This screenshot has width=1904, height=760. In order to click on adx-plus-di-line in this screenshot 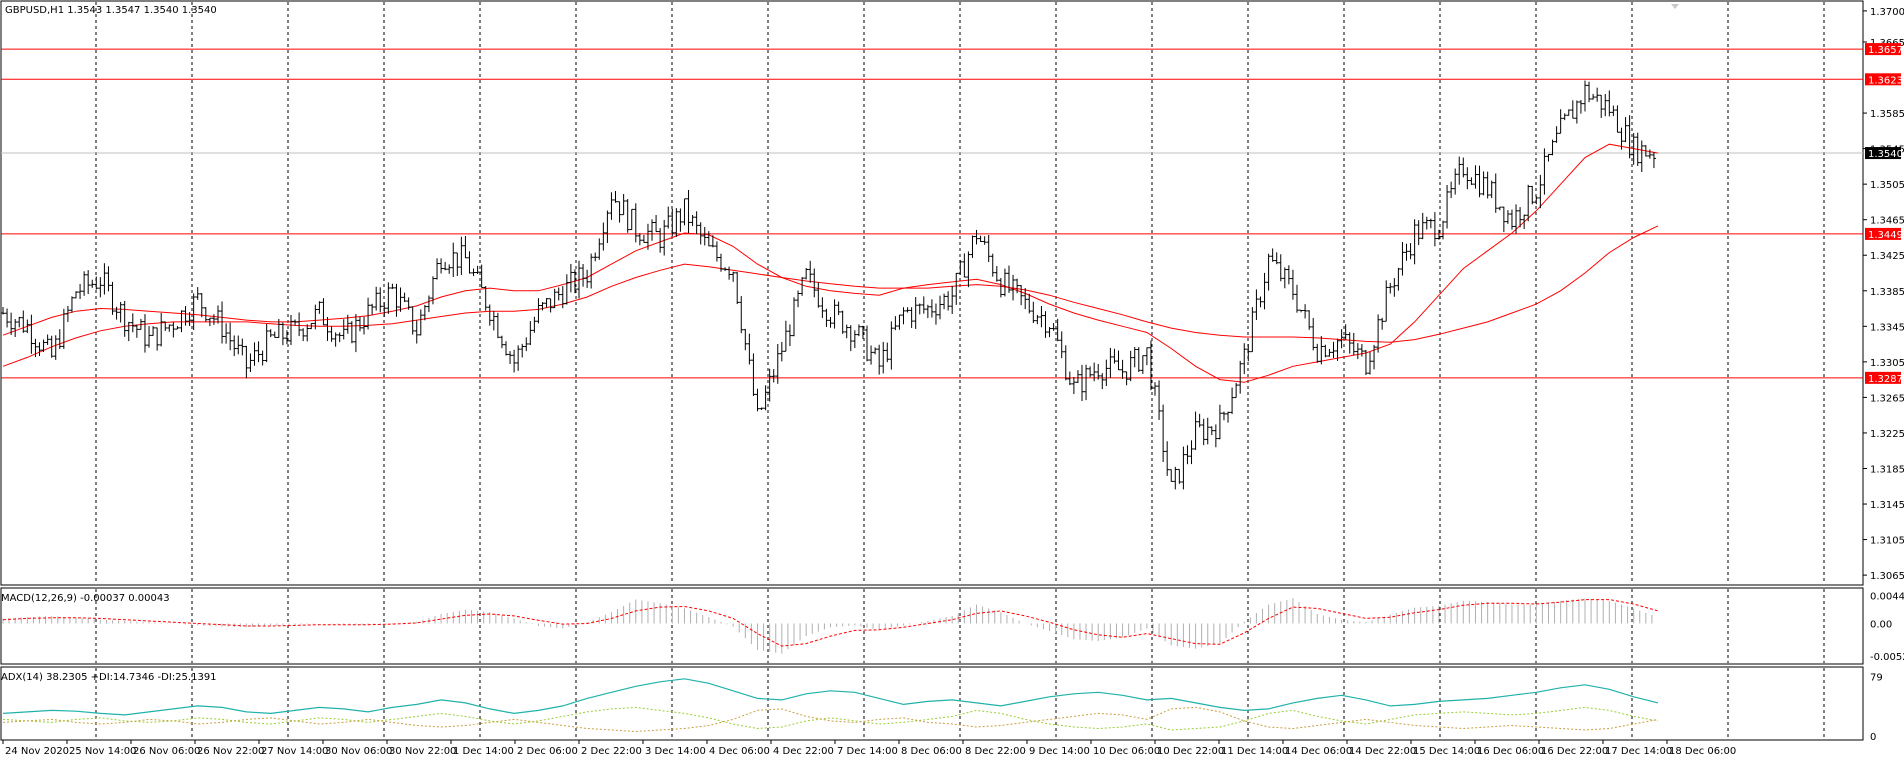, I will do `click(830, 718)`.